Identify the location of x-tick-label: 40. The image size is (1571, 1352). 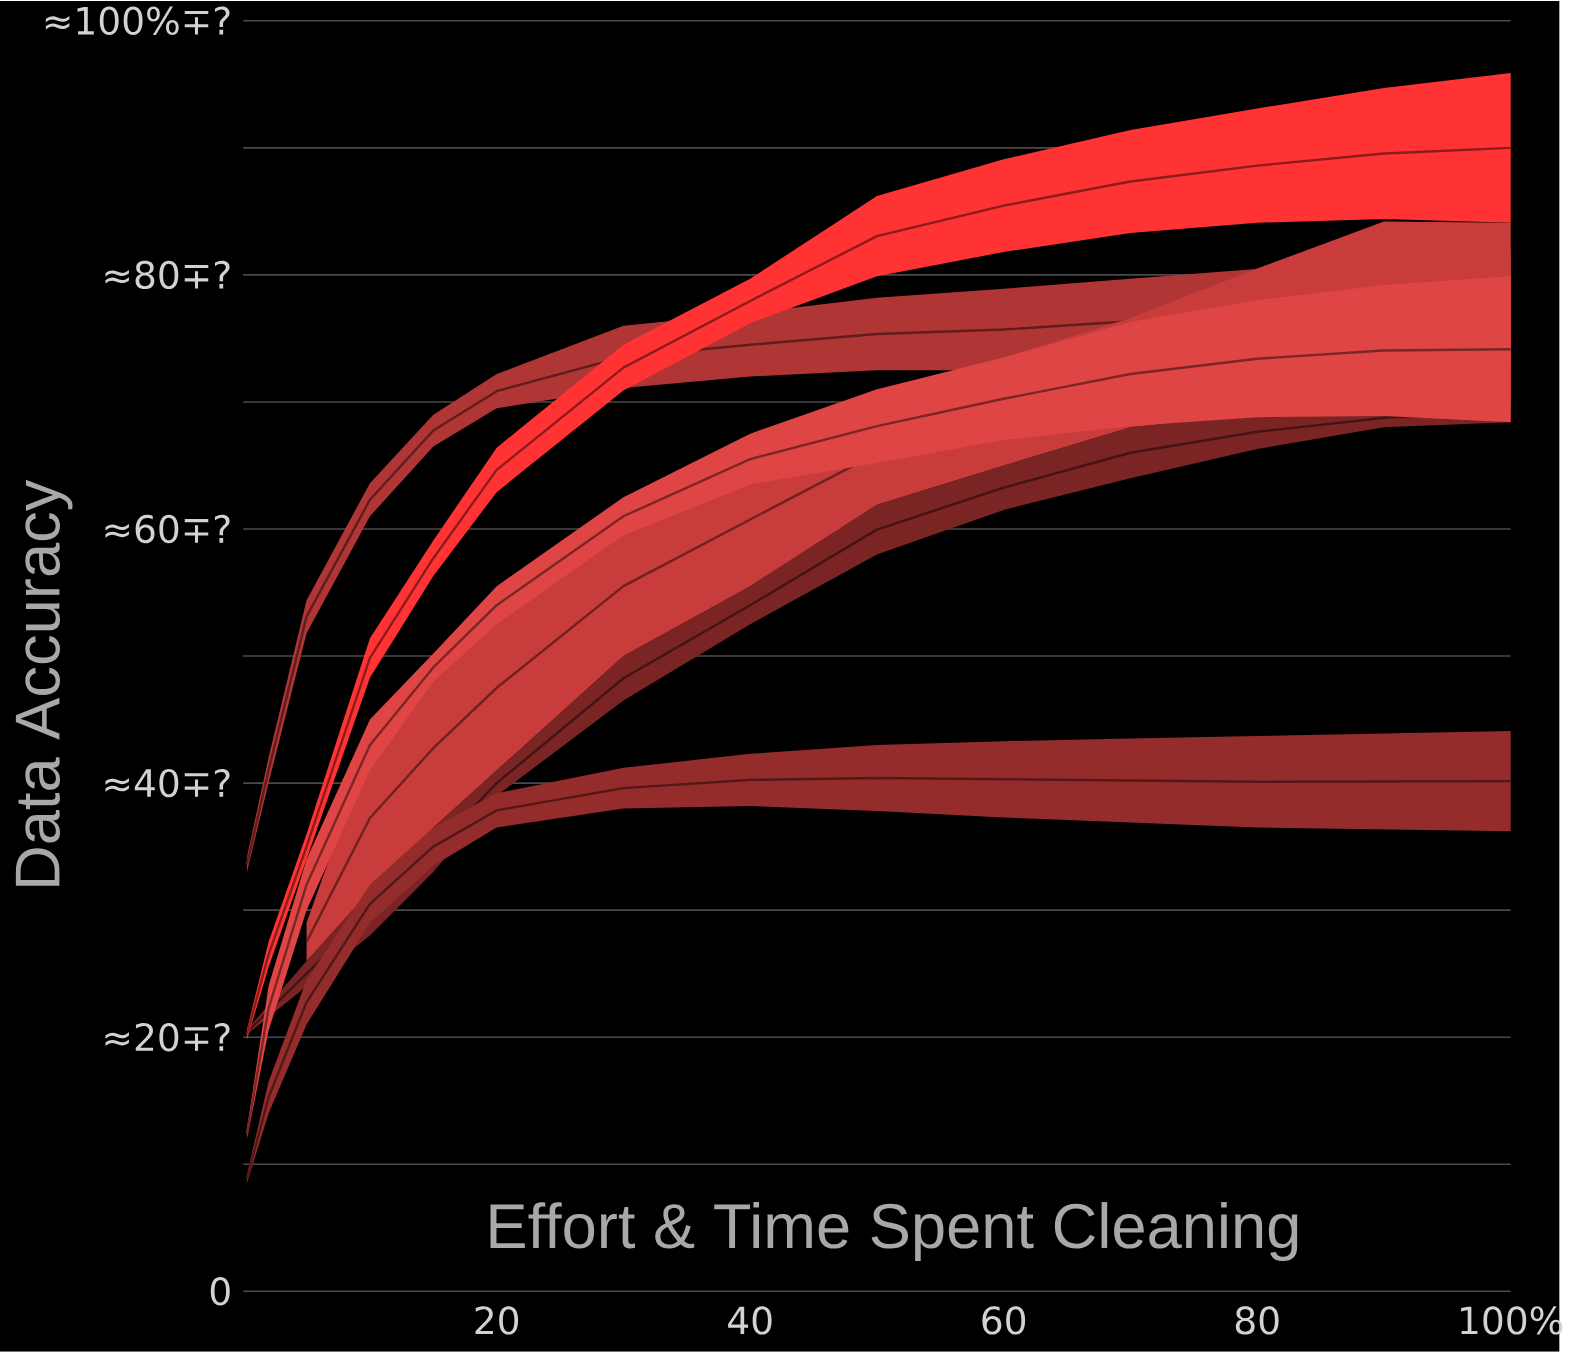
(750, 1320).